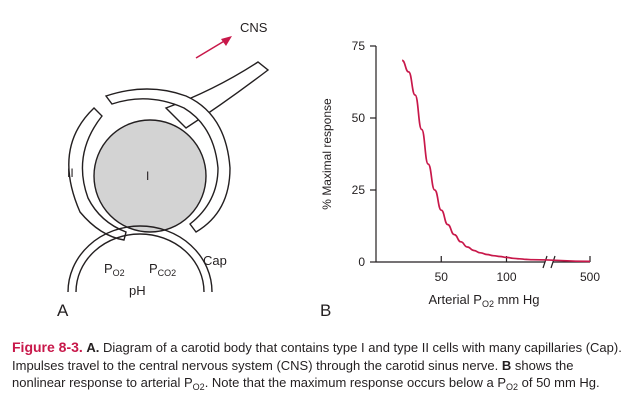 The height and width of the screenshot is (418, 632). What do you see at coordinates (442, 277) in the screenshot?
I see `x-tick-label: 50` at bounding box center [442, 277].